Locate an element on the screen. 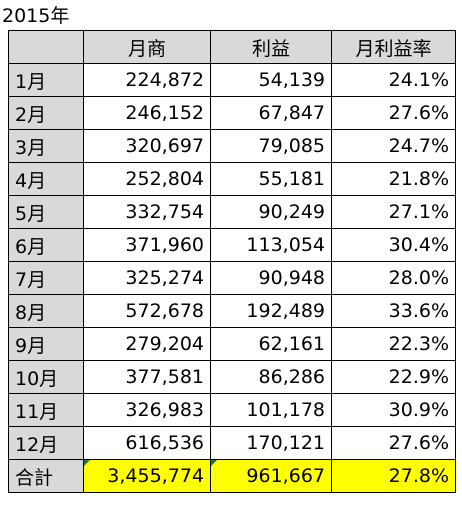  sales-cell: 320,697 is located at coordinates (147, 146).